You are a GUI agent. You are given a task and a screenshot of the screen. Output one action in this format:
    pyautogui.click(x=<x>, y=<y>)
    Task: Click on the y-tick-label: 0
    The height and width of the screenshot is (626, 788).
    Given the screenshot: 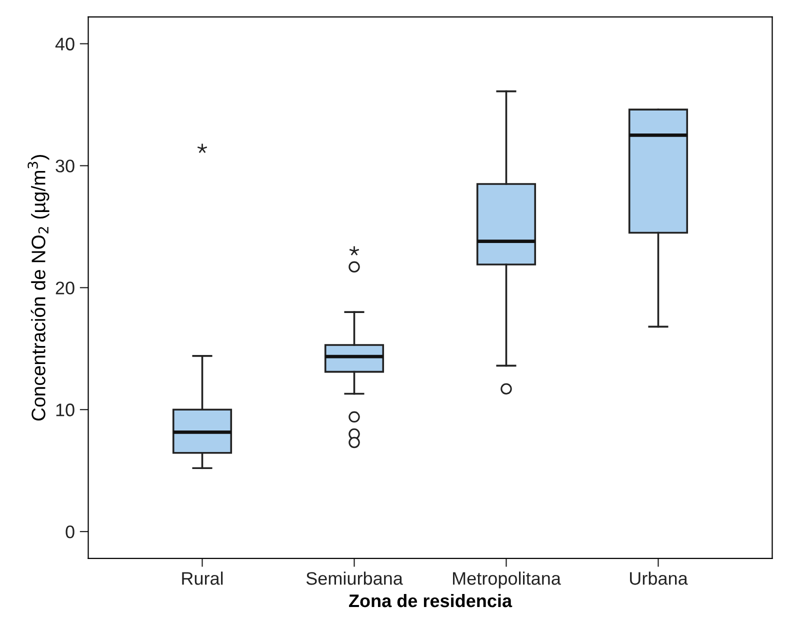 What is the action you would take?
    pyautogui.click(x=70, y=531)
    